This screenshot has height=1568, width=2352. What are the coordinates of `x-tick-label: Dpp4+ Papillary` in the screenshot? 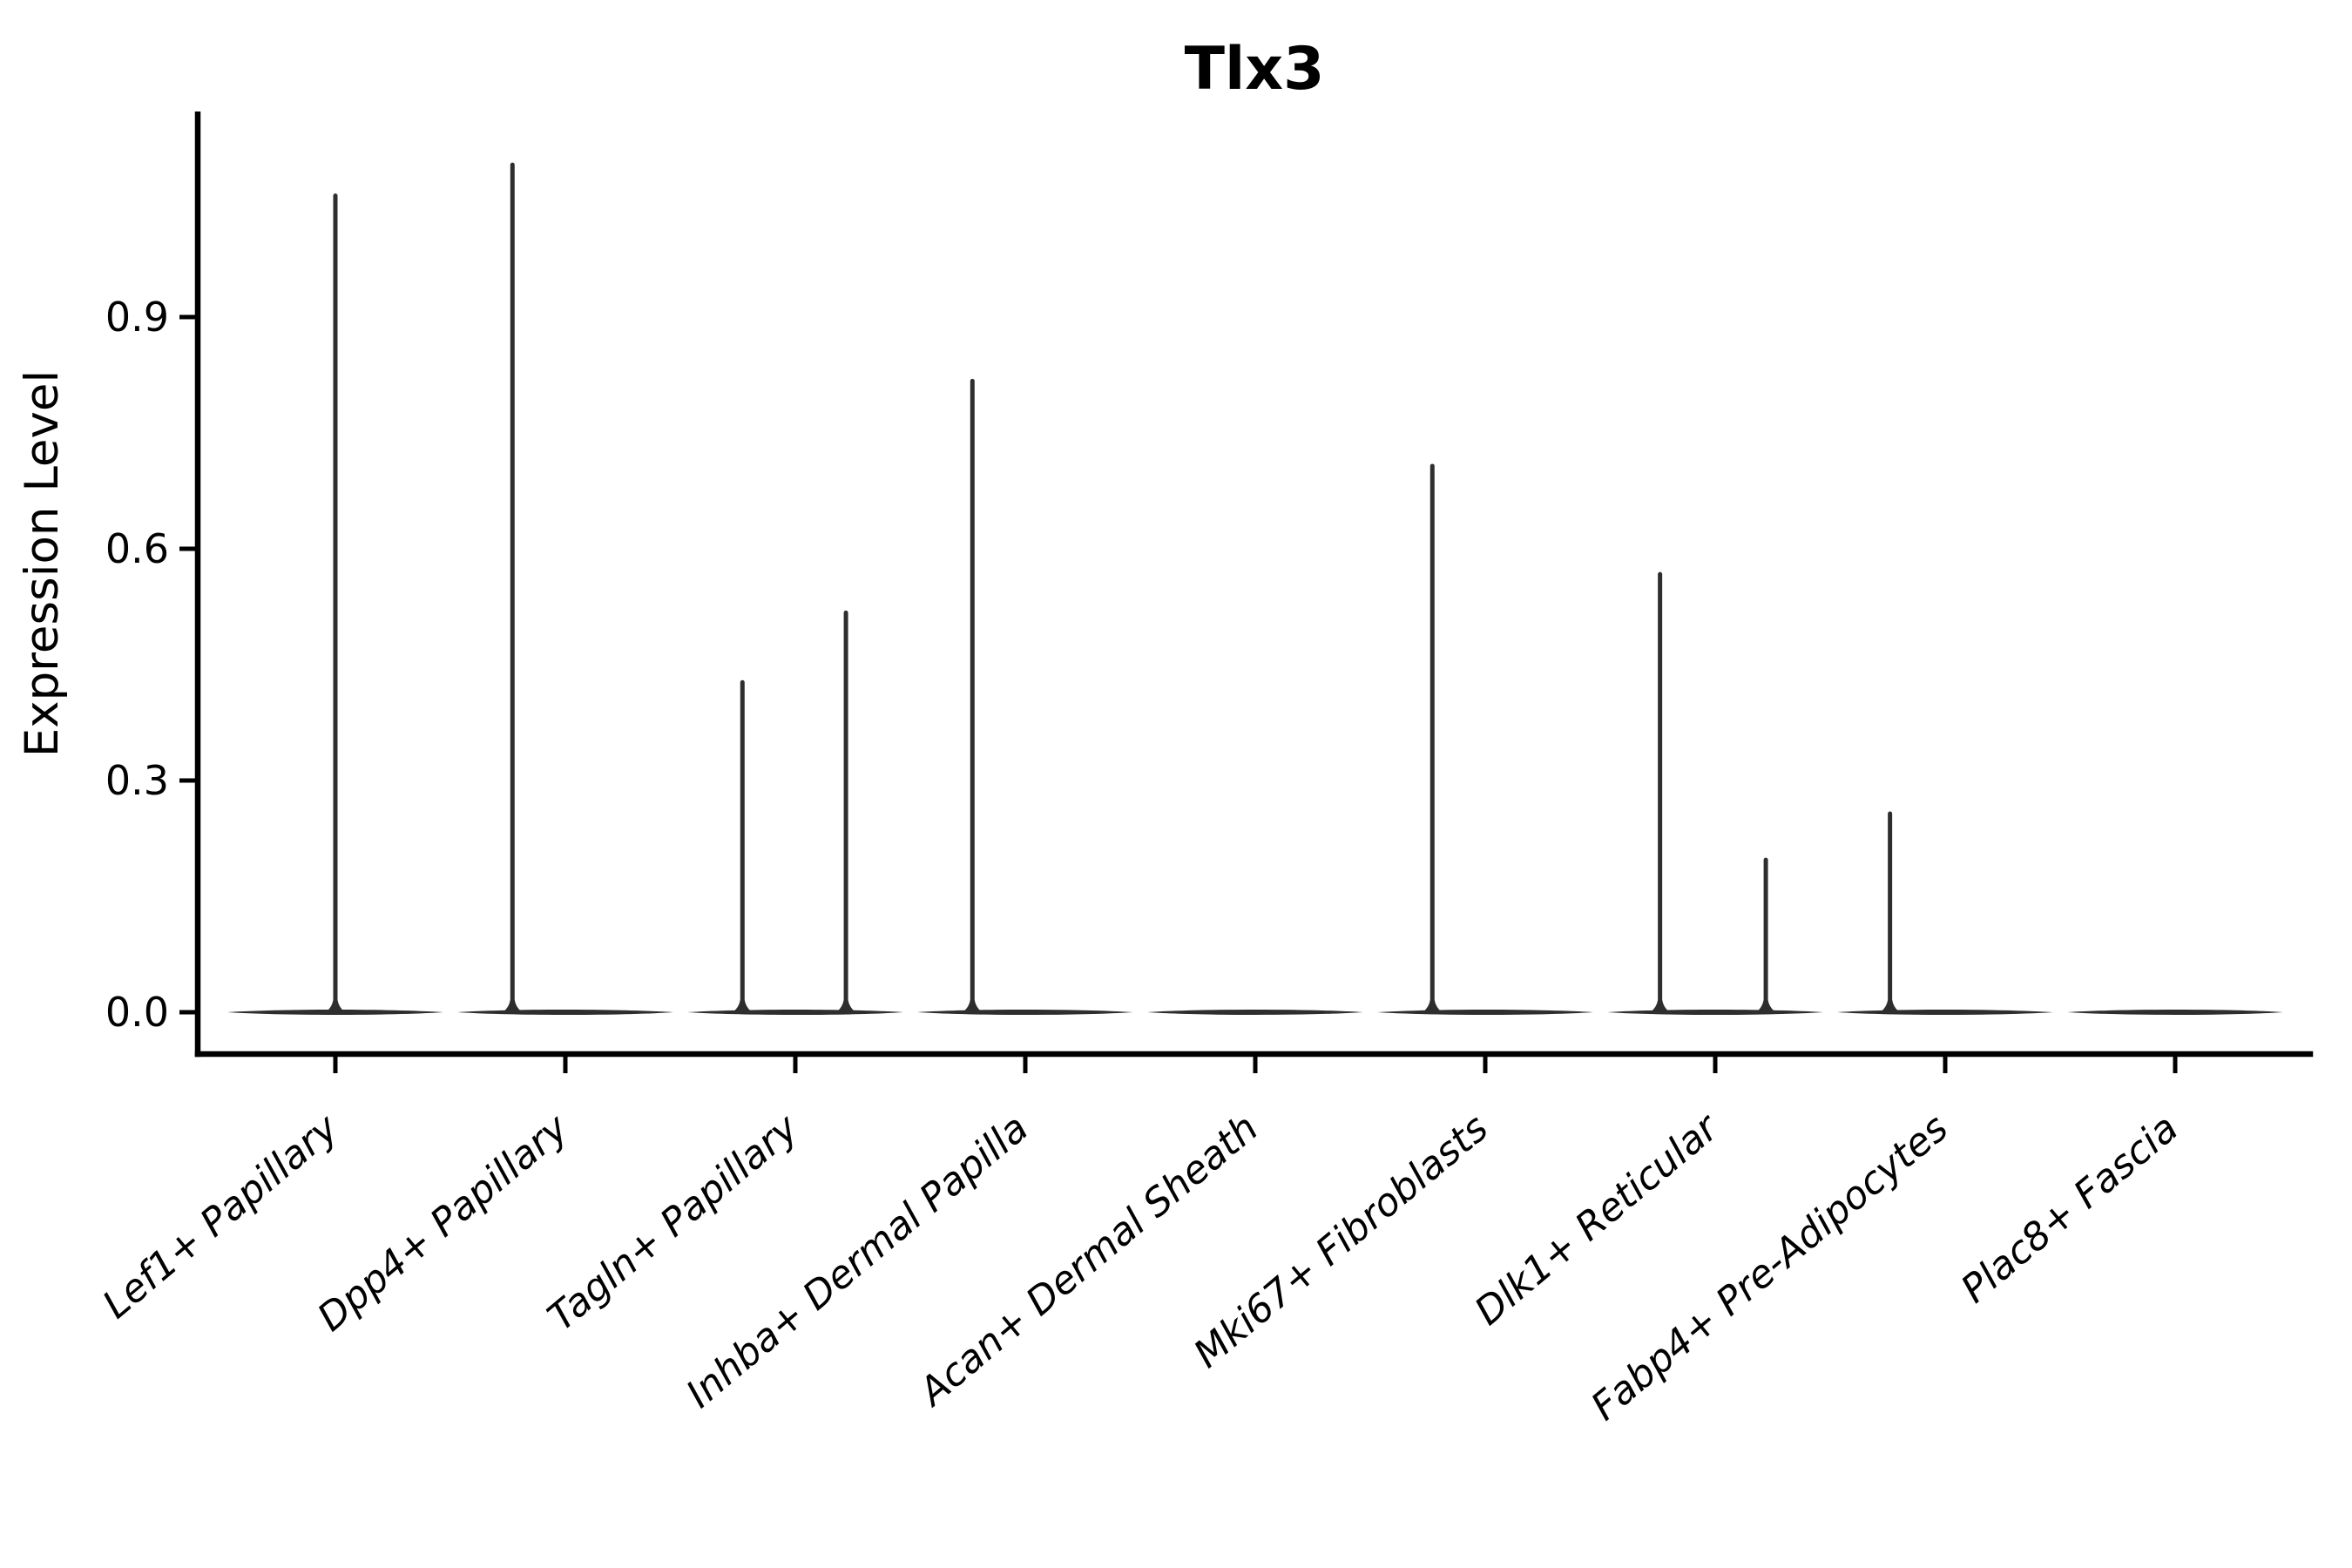 It's located at (443, 1223).